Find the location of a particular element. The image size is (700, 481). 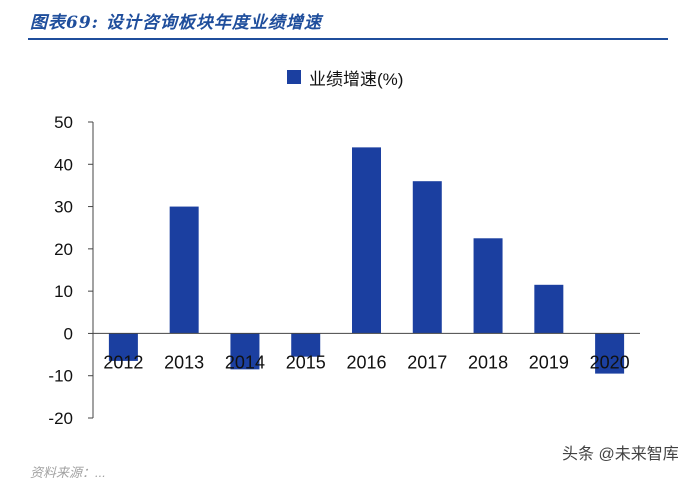

bar-2014 is located at coordinates (245, 351).